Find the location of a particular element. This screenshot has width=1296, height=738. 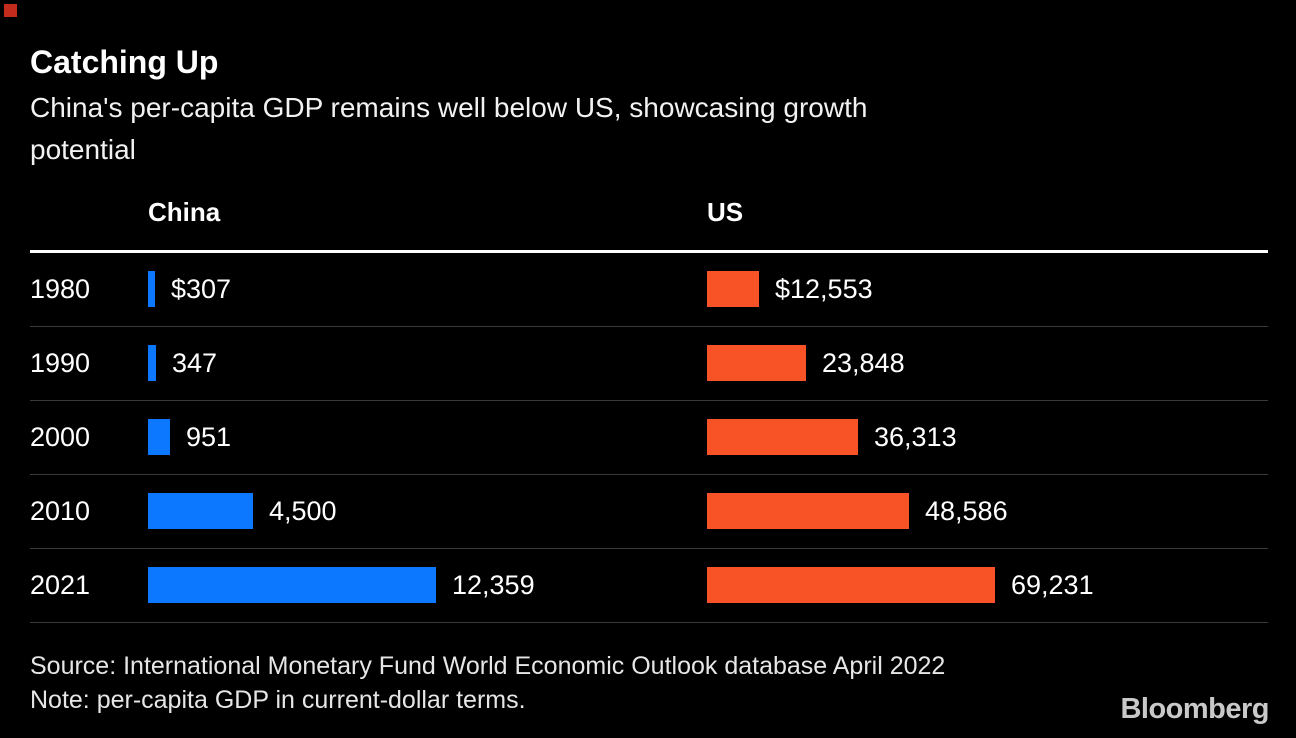

page-title: Catching Up is located at coordinates (124, 62).